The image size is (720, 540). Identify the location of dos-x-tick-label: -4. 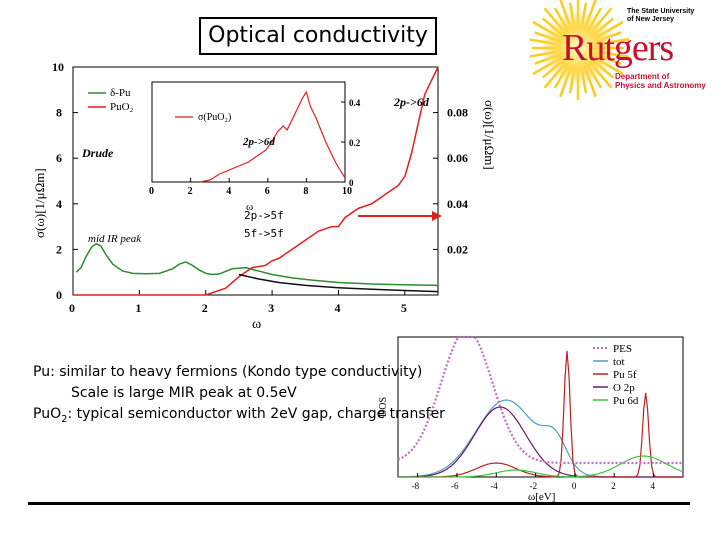
(494, 486).